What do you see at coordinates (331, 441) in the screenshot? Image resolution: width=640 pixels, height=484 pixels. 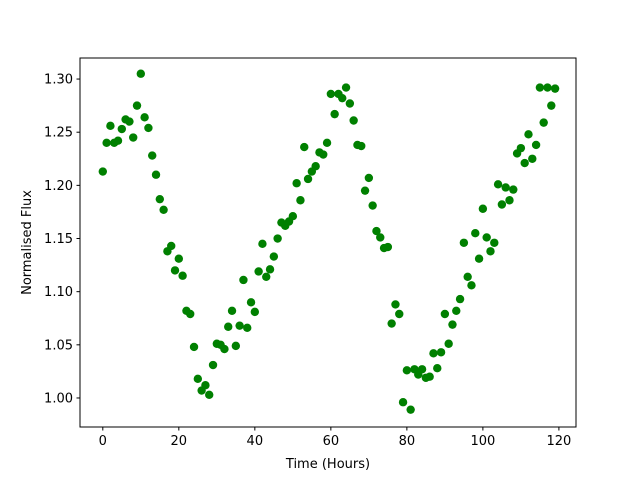 I see `x-tick-label: 60` at bounding box center [331, 441].